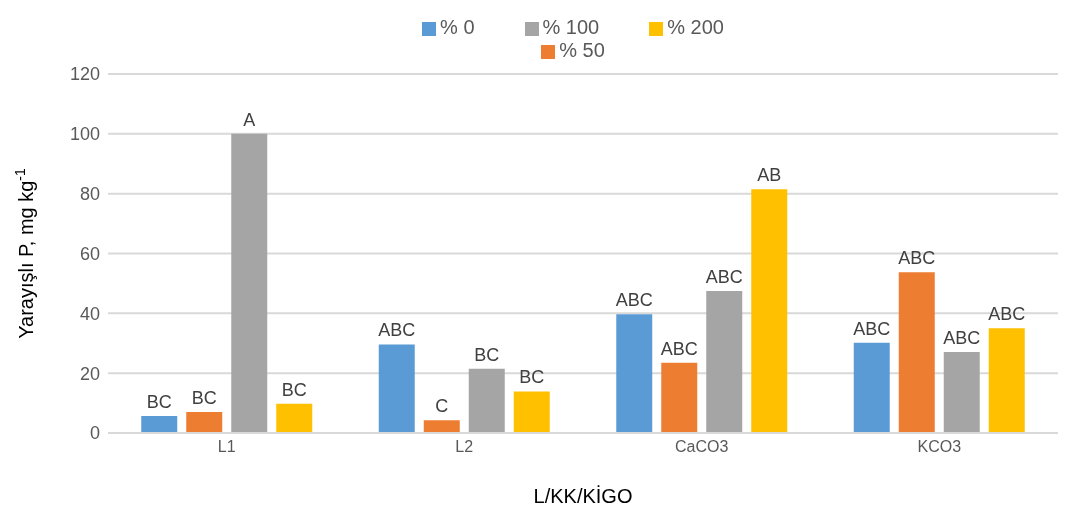 The width and height of the screenshot is (1086, 531). I want to click on legend-label: % 200, so click(695, 27).